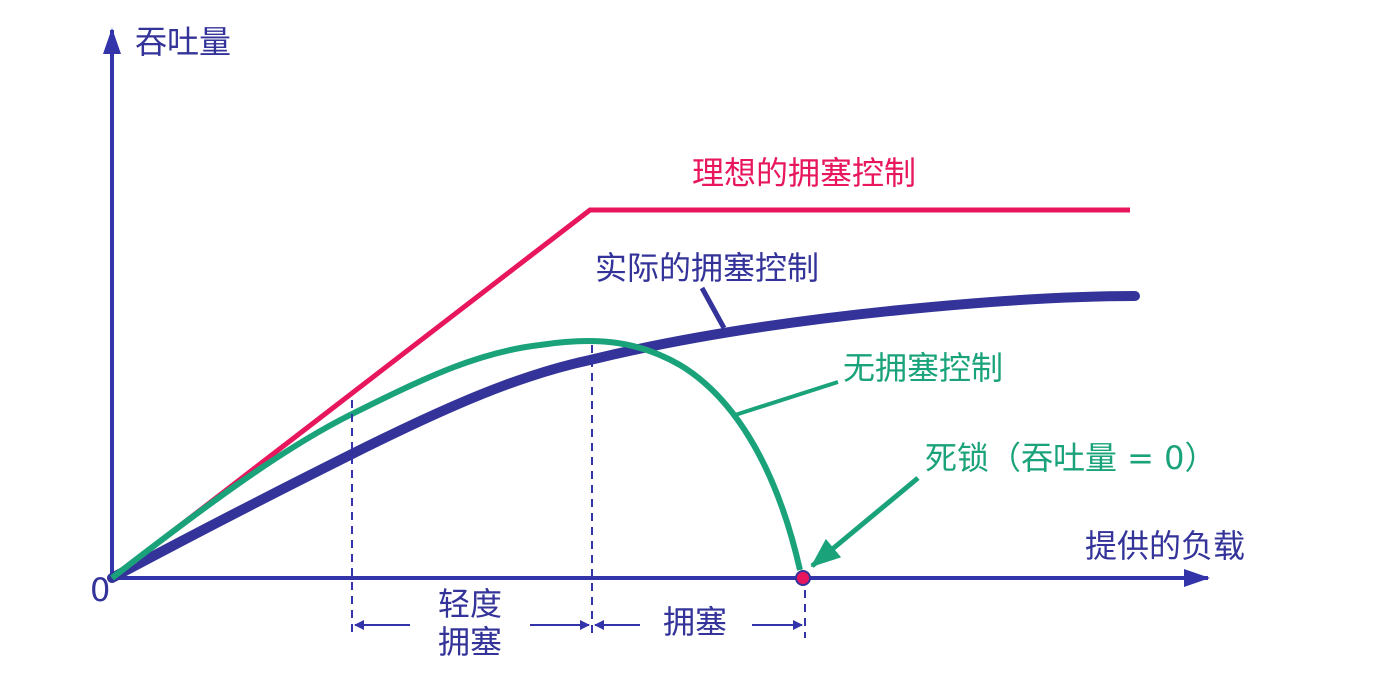 The width and height of the screenshot is (1375, 689). Describe the element at coordinates (786, 398) in the screenshot. I see `no-control-pointer` at that location.